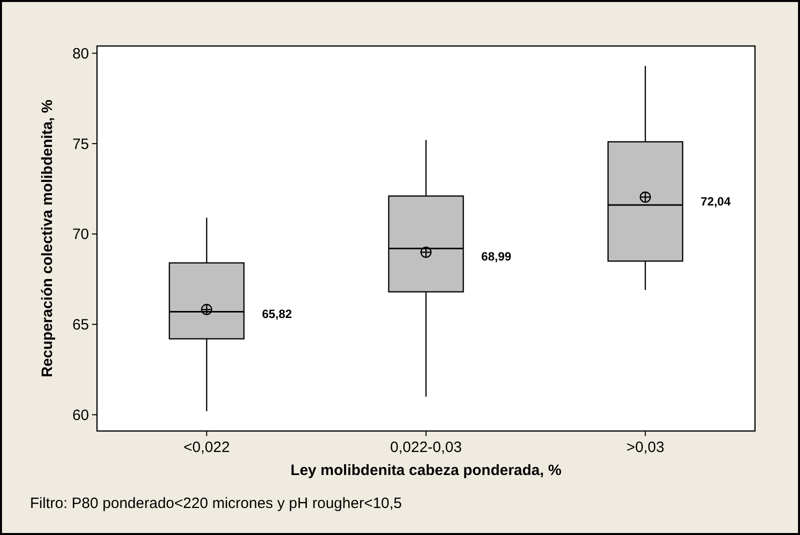 The height and width of the screenshot is (535, 800). I want to click on y-tick-label: 60, so click(80, 415).